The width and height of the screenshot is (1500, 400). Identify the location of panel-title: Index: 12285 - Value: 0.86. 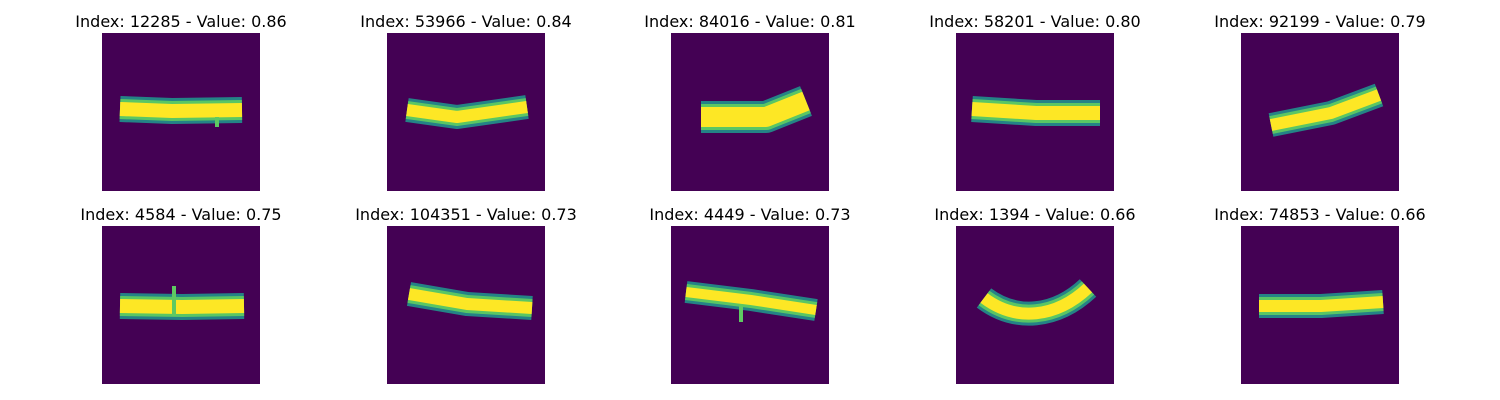
(181, 21).